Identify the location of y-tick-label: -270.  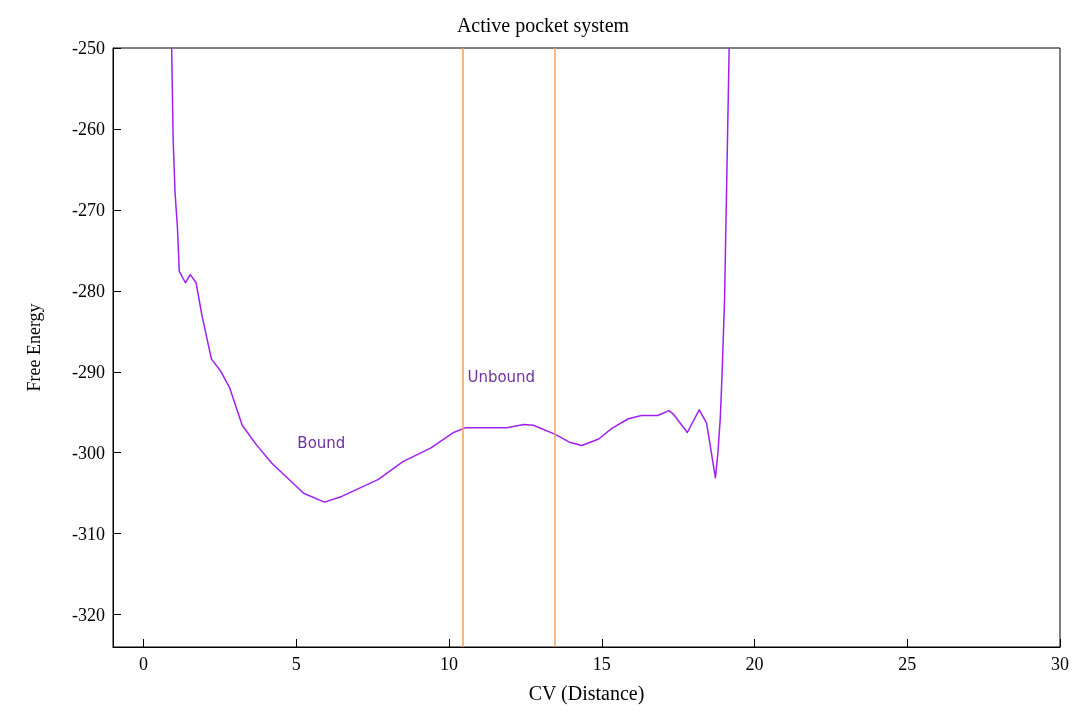
(88, 209).